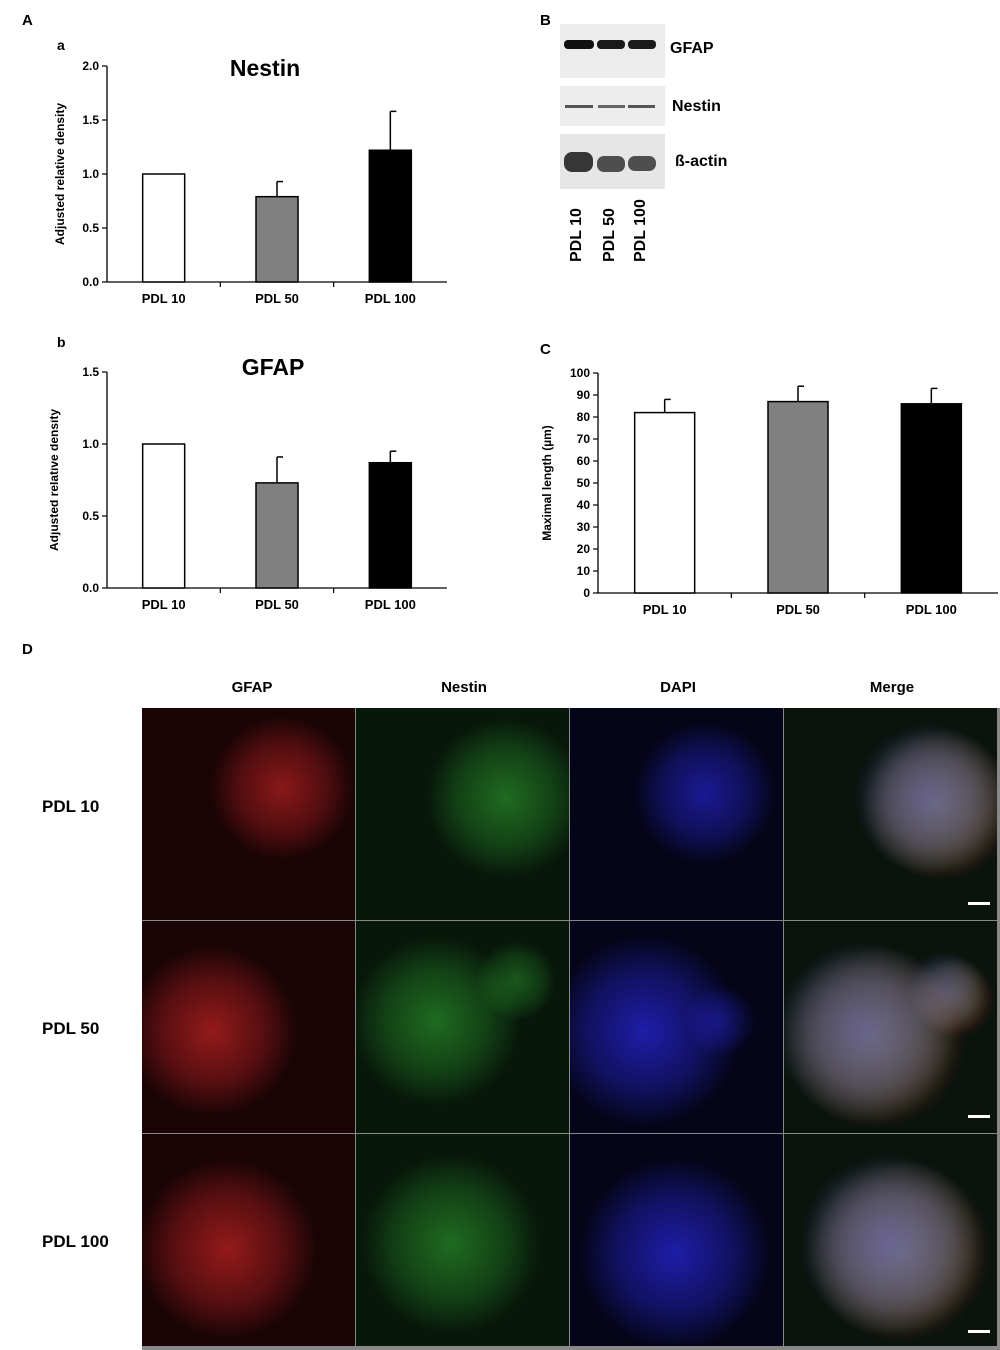  Describe the element at coordinates (609, 235) in the screenshot. I see `blot-lane-pdl50: PDL 50` at that location.